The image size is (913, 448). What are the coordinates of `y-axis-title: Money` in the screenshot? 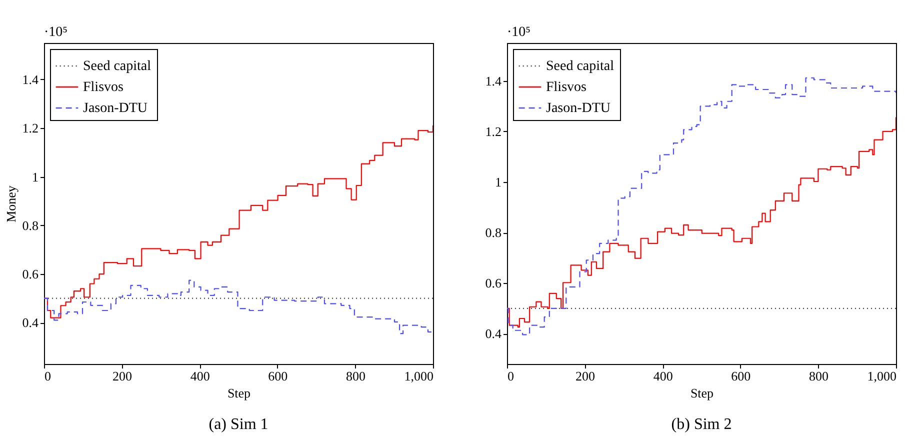 It's located at (10, 203).